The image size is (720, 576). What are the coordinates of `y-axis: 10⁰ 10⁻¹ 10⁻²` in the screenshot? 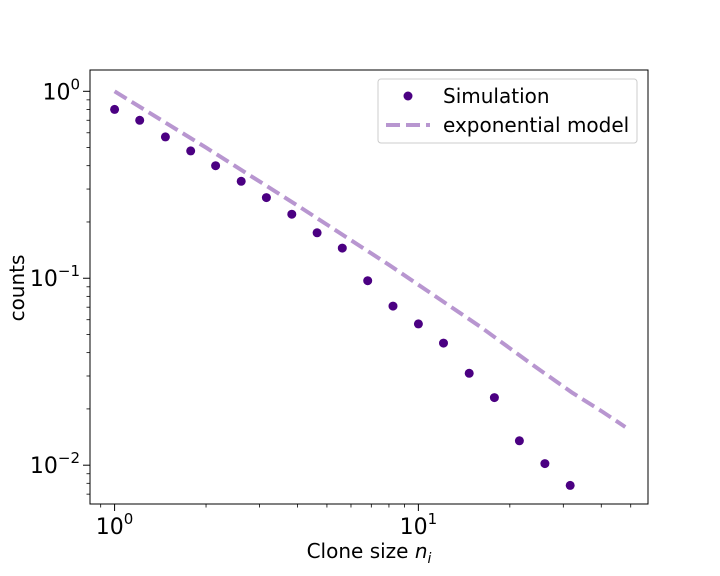 It's located at (60, 285).